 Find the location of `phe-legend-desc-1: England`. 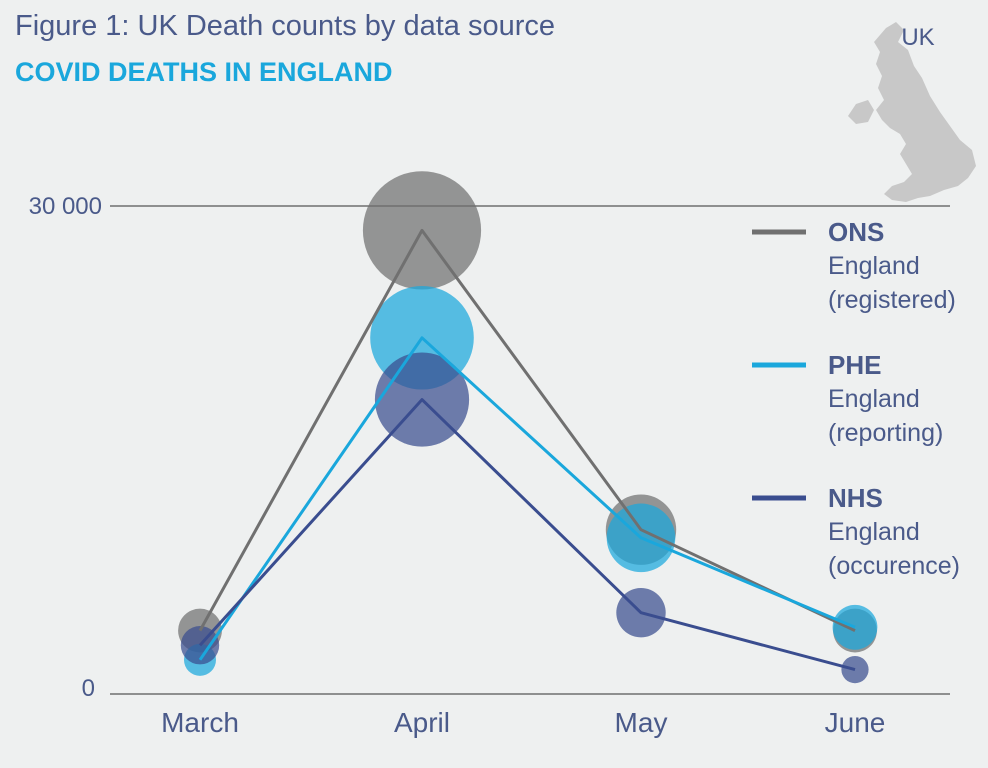

phe-legend-desc-1: England is located at coordinates (874, 399).